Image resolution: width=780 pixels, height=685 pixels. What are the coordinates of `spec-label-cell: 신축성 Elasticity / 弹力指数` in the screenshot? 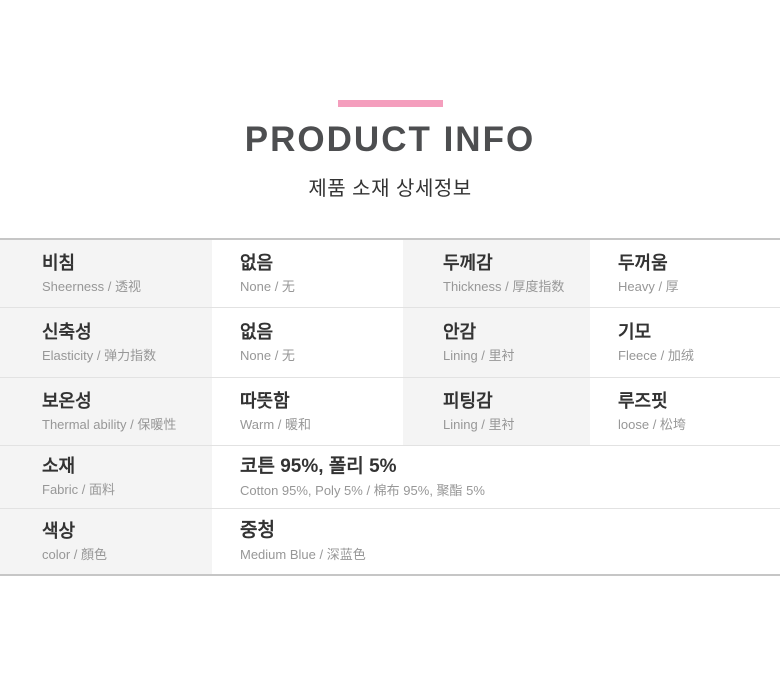 It's located at (106, 342).